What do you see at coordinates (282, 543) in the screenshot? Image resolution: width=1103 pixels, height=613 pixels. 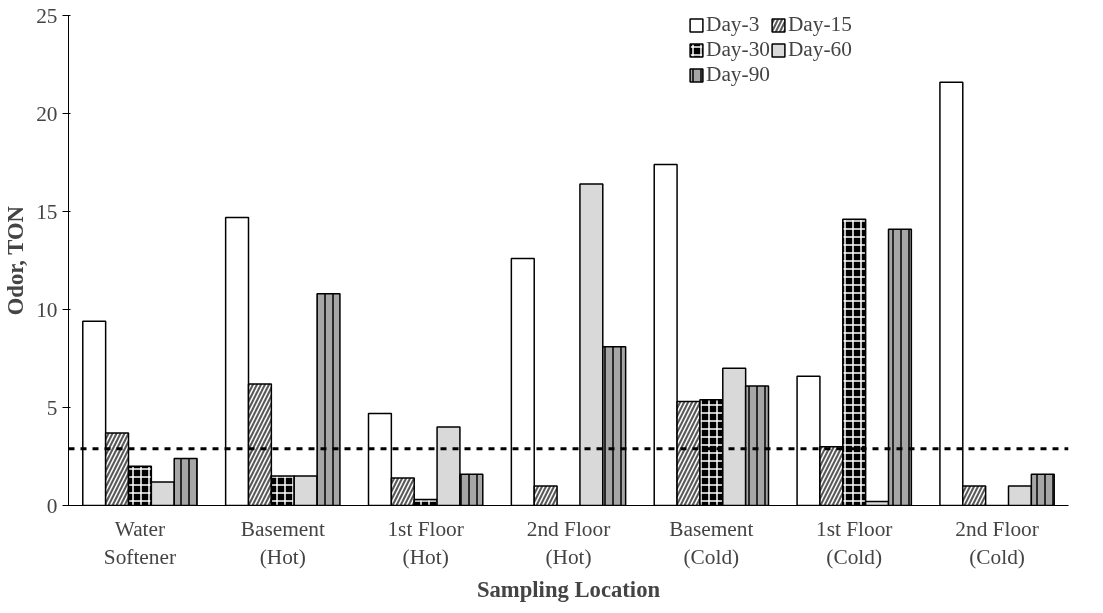 I see `x-tick-label: Basement (Hot)` at bounding box center [282, 543].